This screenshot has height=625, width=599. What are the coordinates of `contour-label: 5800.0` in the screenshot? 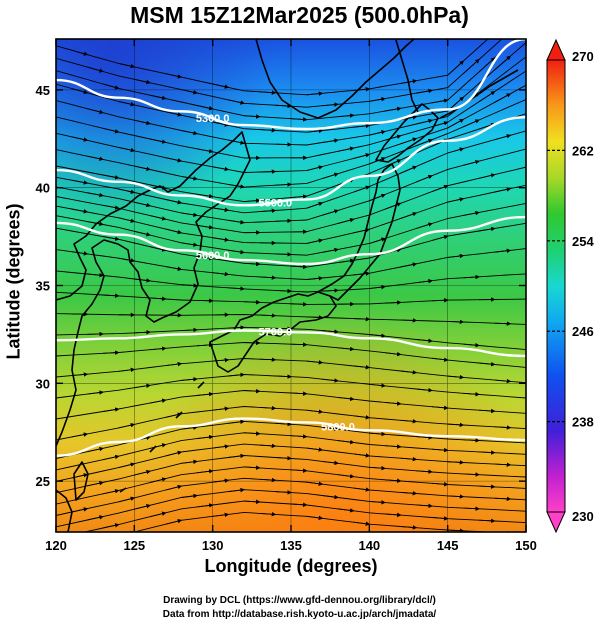 It's located at (338, 427).